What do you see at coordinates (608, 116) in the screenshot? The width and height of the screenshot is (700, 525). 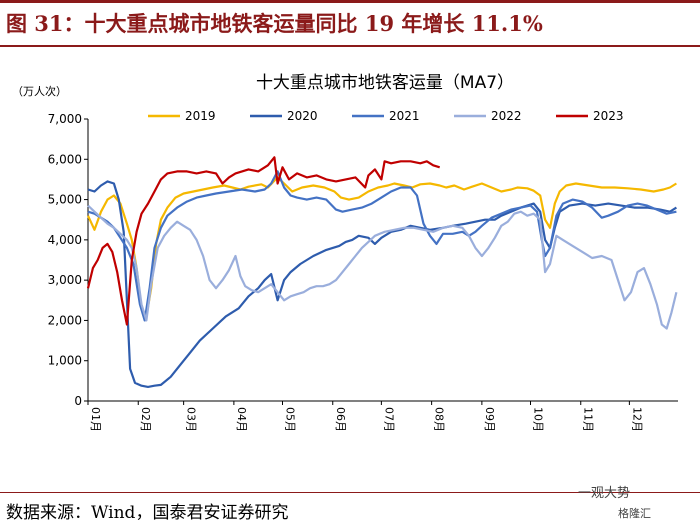 I see `legend-label-2023: 2023` at bounding box center [608, 116].